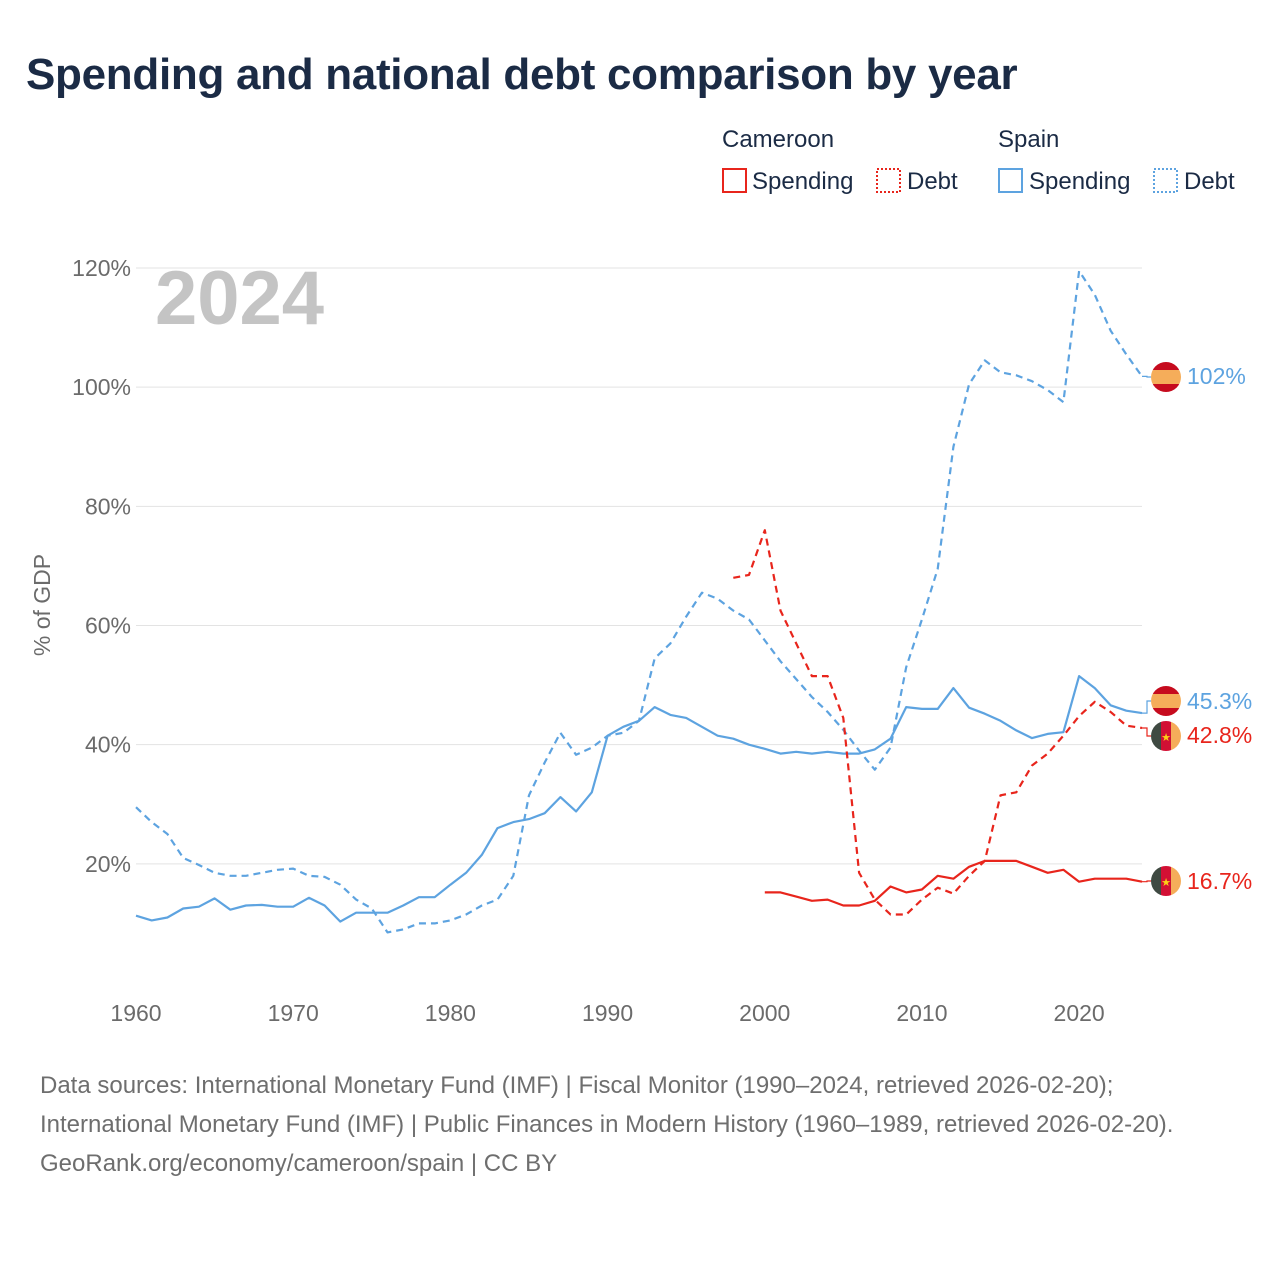 This screenshot has height=1280, width=1280. Describe the element at coordinates (953, 883) in the screenshot. I see `series-line-cameroon-spending` at that location.